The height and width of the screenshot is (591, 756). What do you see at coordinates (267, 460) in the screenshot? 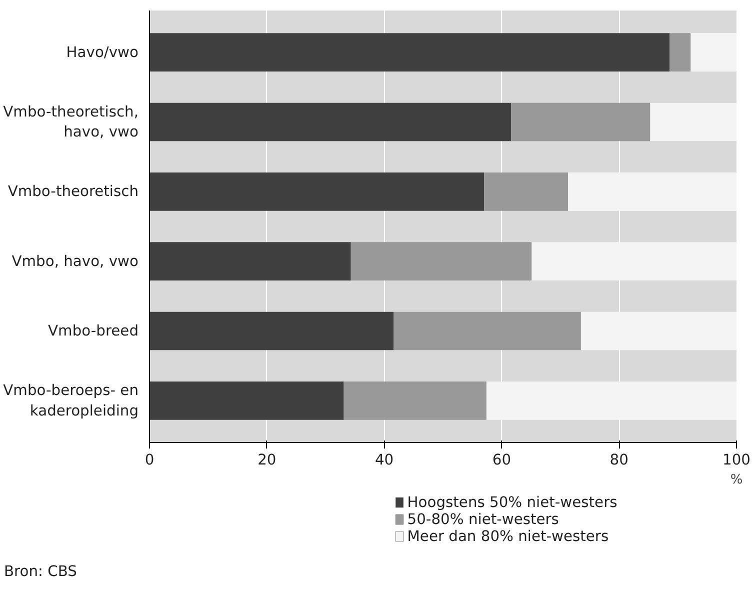
I see `x-tick-label: 20` at bounding box center [267, 460].